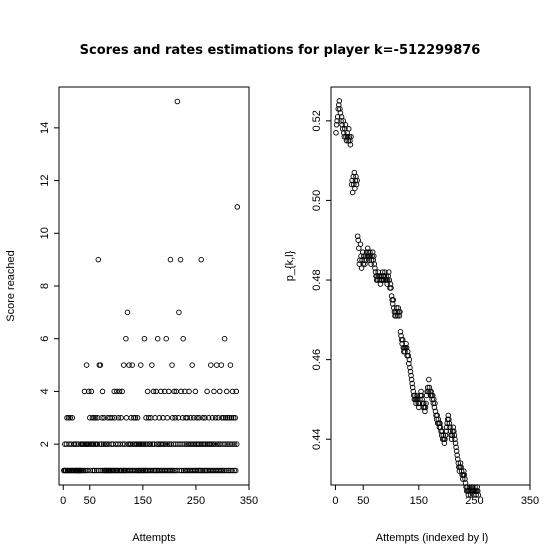 This screenshot has width=560, height=560. What do you see at coordinates (45, 391) in the screenshot?
I see `y-tick-label: 4` at bounding box center [45, 391].